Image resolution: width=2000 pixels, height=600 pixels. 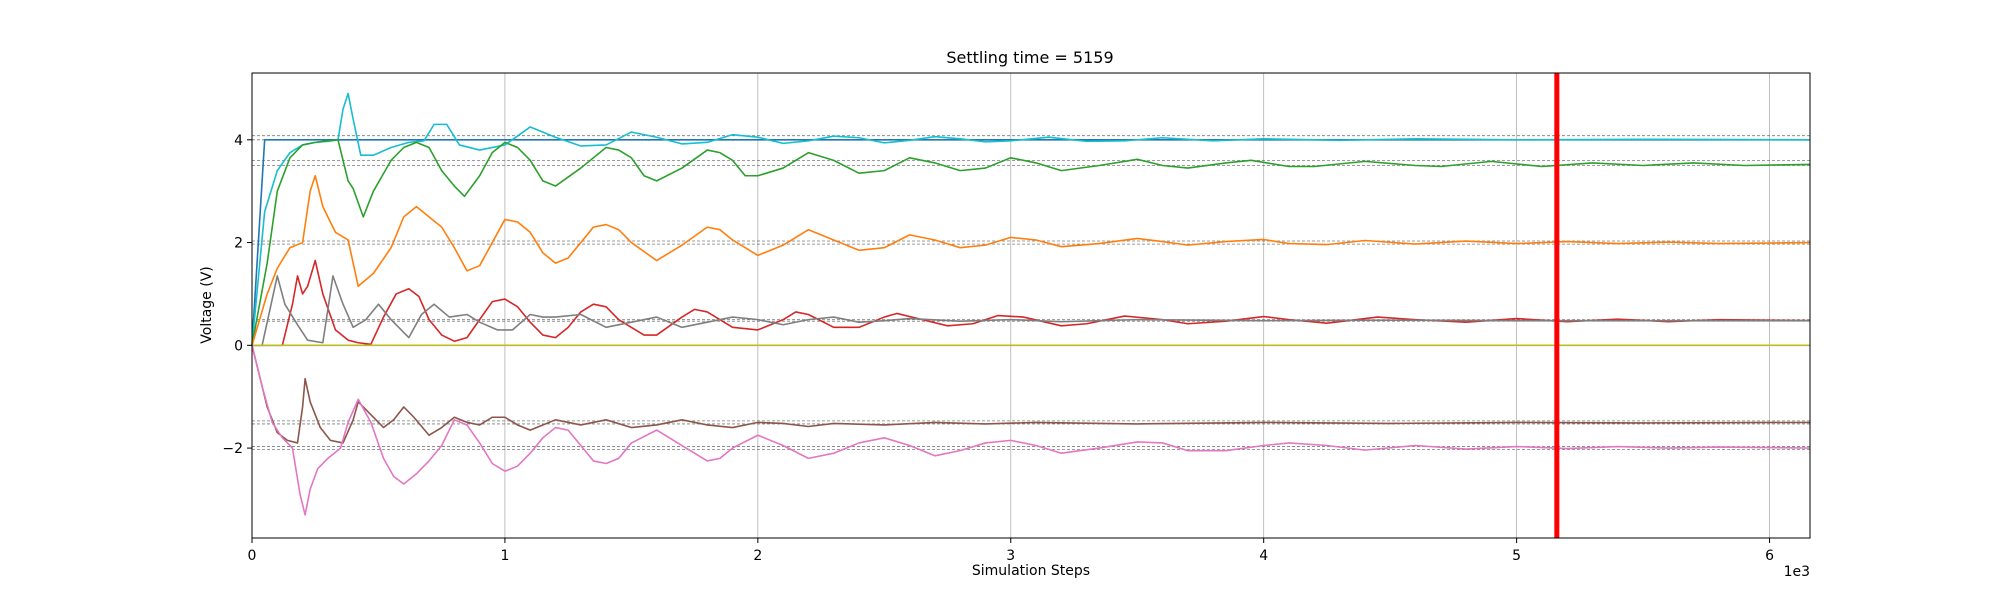 What do you see at coordinates (1797, 572) in the screenshot?
I see `x-axis-offset-label: 1e3` at bounding box center [1797, 572].